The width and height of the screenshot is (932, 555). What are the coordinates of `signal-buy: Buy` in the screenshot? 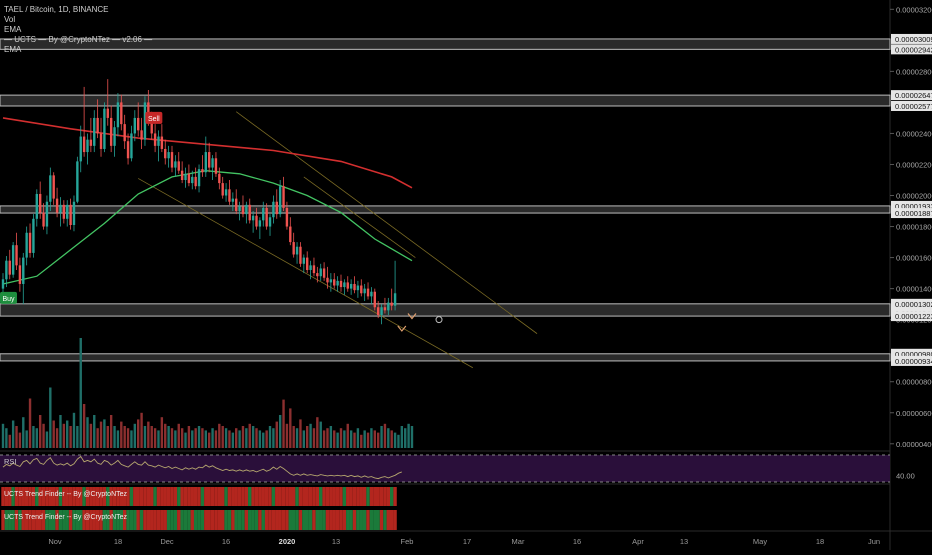 It's located at (8, 297).